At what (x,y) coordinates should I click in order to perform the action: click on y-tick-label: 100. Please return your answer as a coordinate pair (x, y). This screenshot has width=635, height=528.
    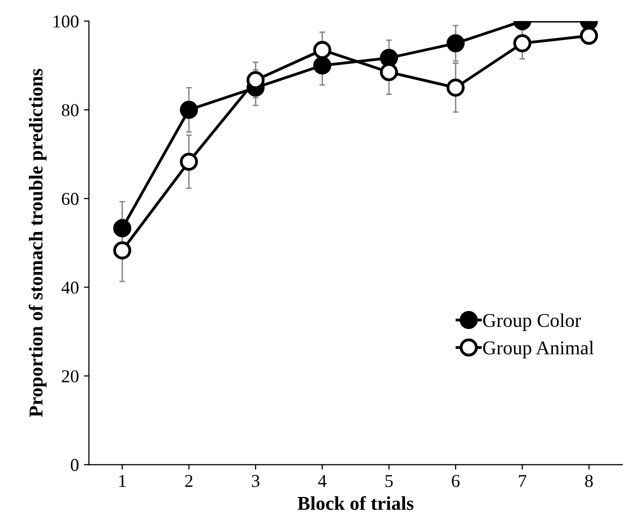
    Looking at the image, I should click on (66, 21).